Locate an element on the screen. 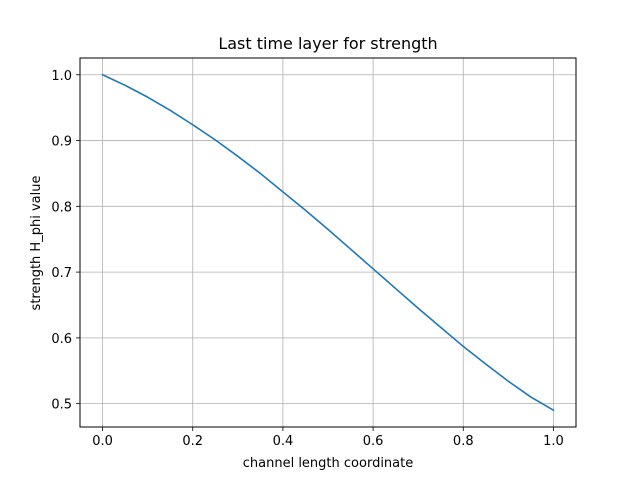 The height and width of the screenshot is (480, 640). y-tick-label: 0.7 is located at coordinates (61, 273).